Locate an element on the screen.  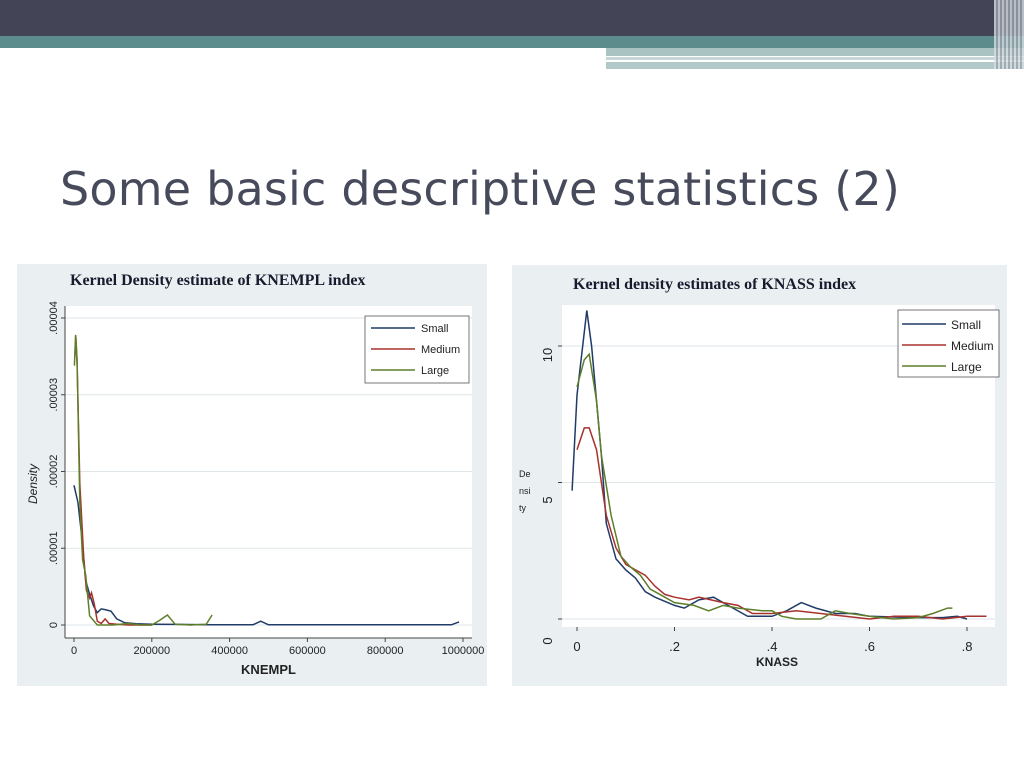
y-tick-label: .00003 is located at coordinates (54, 395).